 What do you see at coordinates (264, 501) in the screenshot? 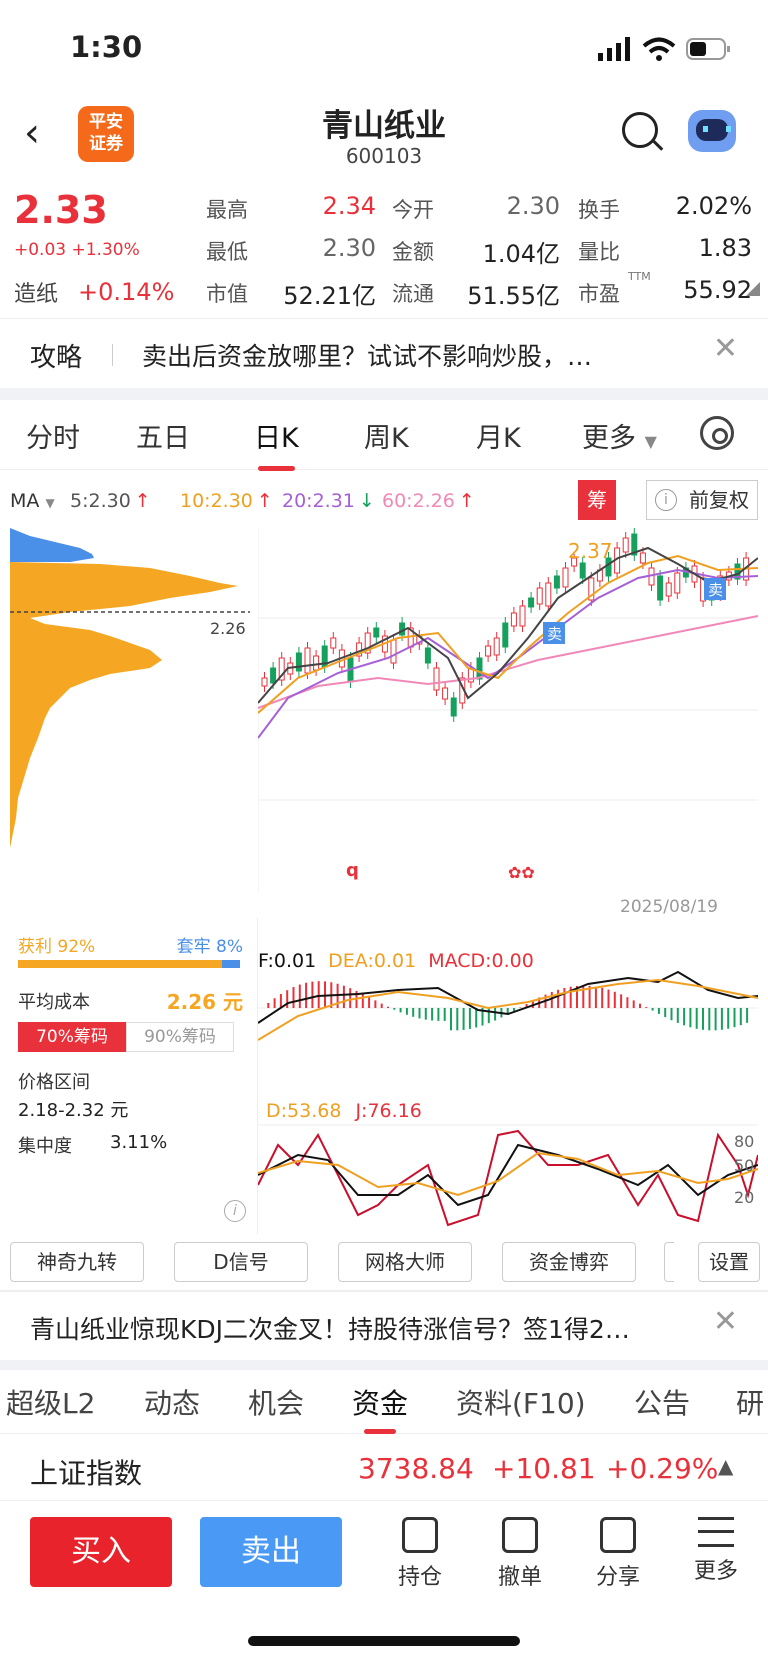
I see `ma-trend-arrow-icon: ↑` at bounding box center [264, 501].